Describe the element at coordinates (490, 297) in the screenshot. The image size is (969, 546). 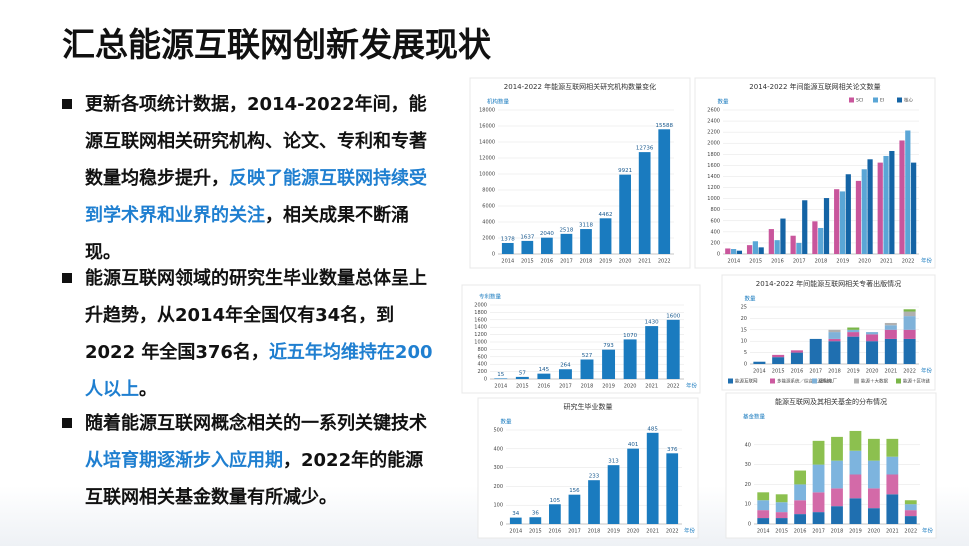
I see `y-axis-label: 专利数量` at that location.